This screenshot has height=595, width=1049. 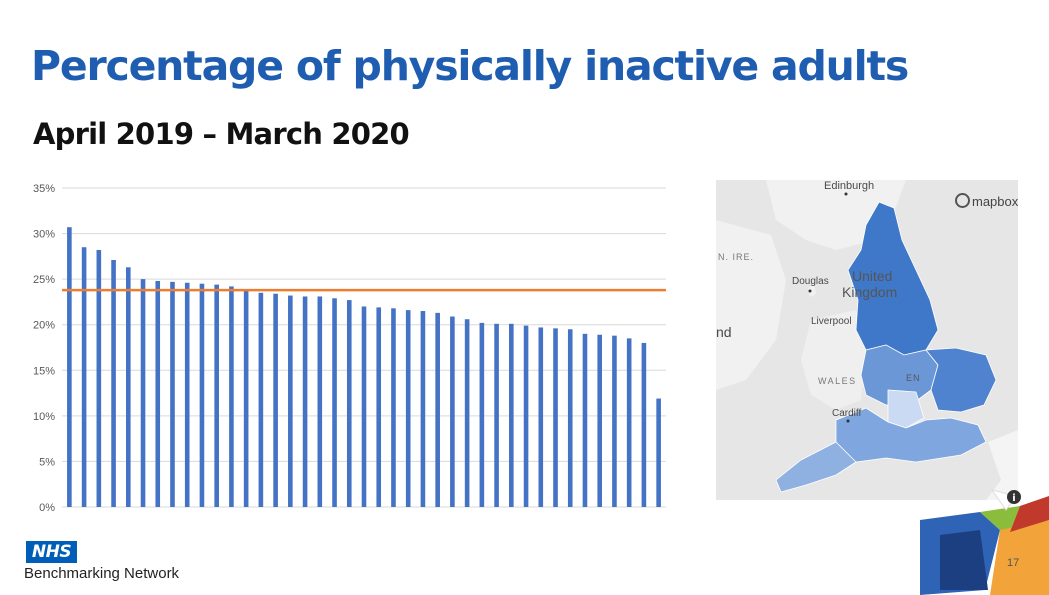 What do you see at coordinates (847, 413) in the screenshot?
I see `map-label-cardiff: Cardiff` at bounding box center [847, 413].